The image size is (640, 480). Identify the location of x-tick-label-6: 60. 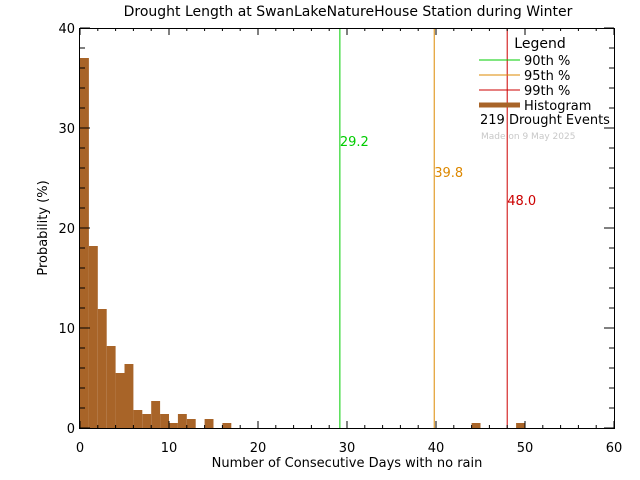
(614, 448).